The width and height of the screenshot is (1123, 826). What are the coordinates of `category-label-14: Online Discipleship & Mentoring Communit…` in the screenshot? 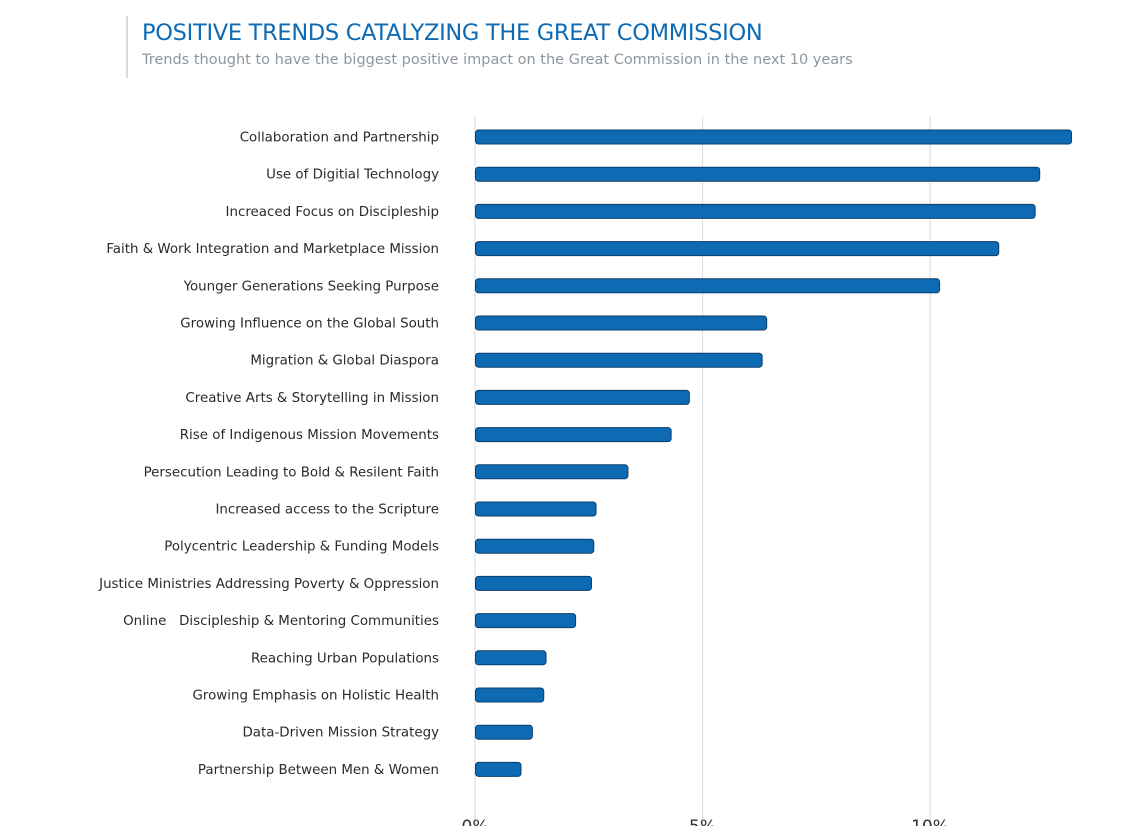 It's located at (281, 621).